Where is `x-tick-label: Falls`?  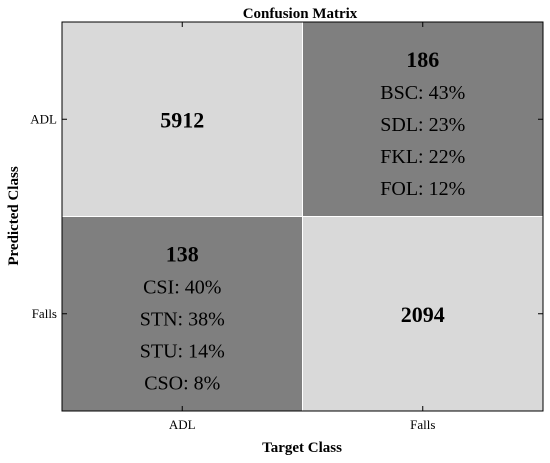
x-tick-label: Falls is located at coordinates (422, 424).